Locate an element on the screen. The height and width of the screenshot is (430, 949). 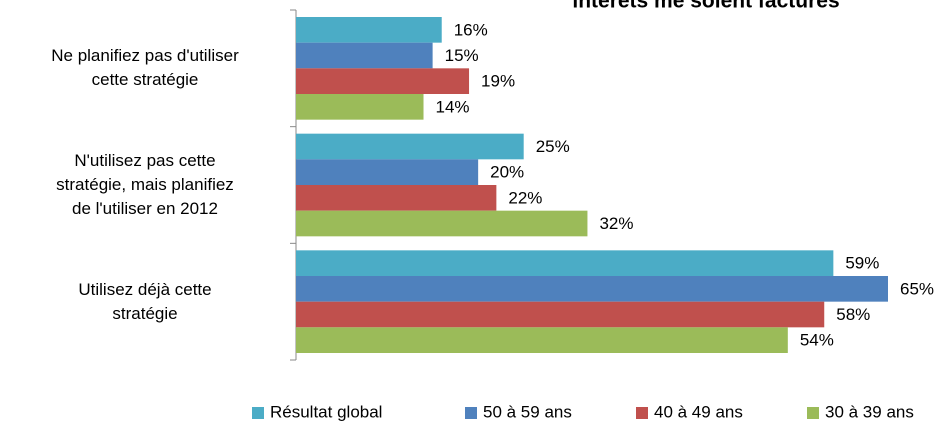
data-label: 32% is located at coordinates (616, 223).